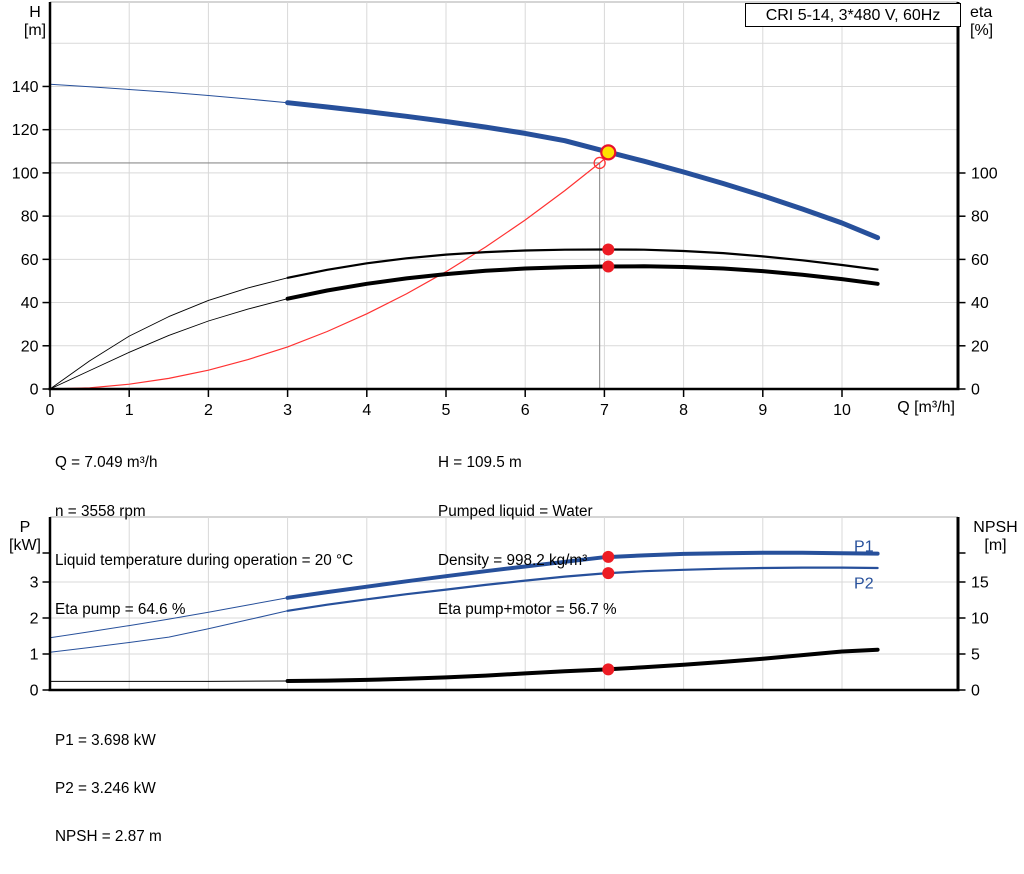 The height and width of the screenshot is (874, 1024). Describe the element at coordinates (169, 93) in the screenshot. I see `head-curve-thin` at that location.